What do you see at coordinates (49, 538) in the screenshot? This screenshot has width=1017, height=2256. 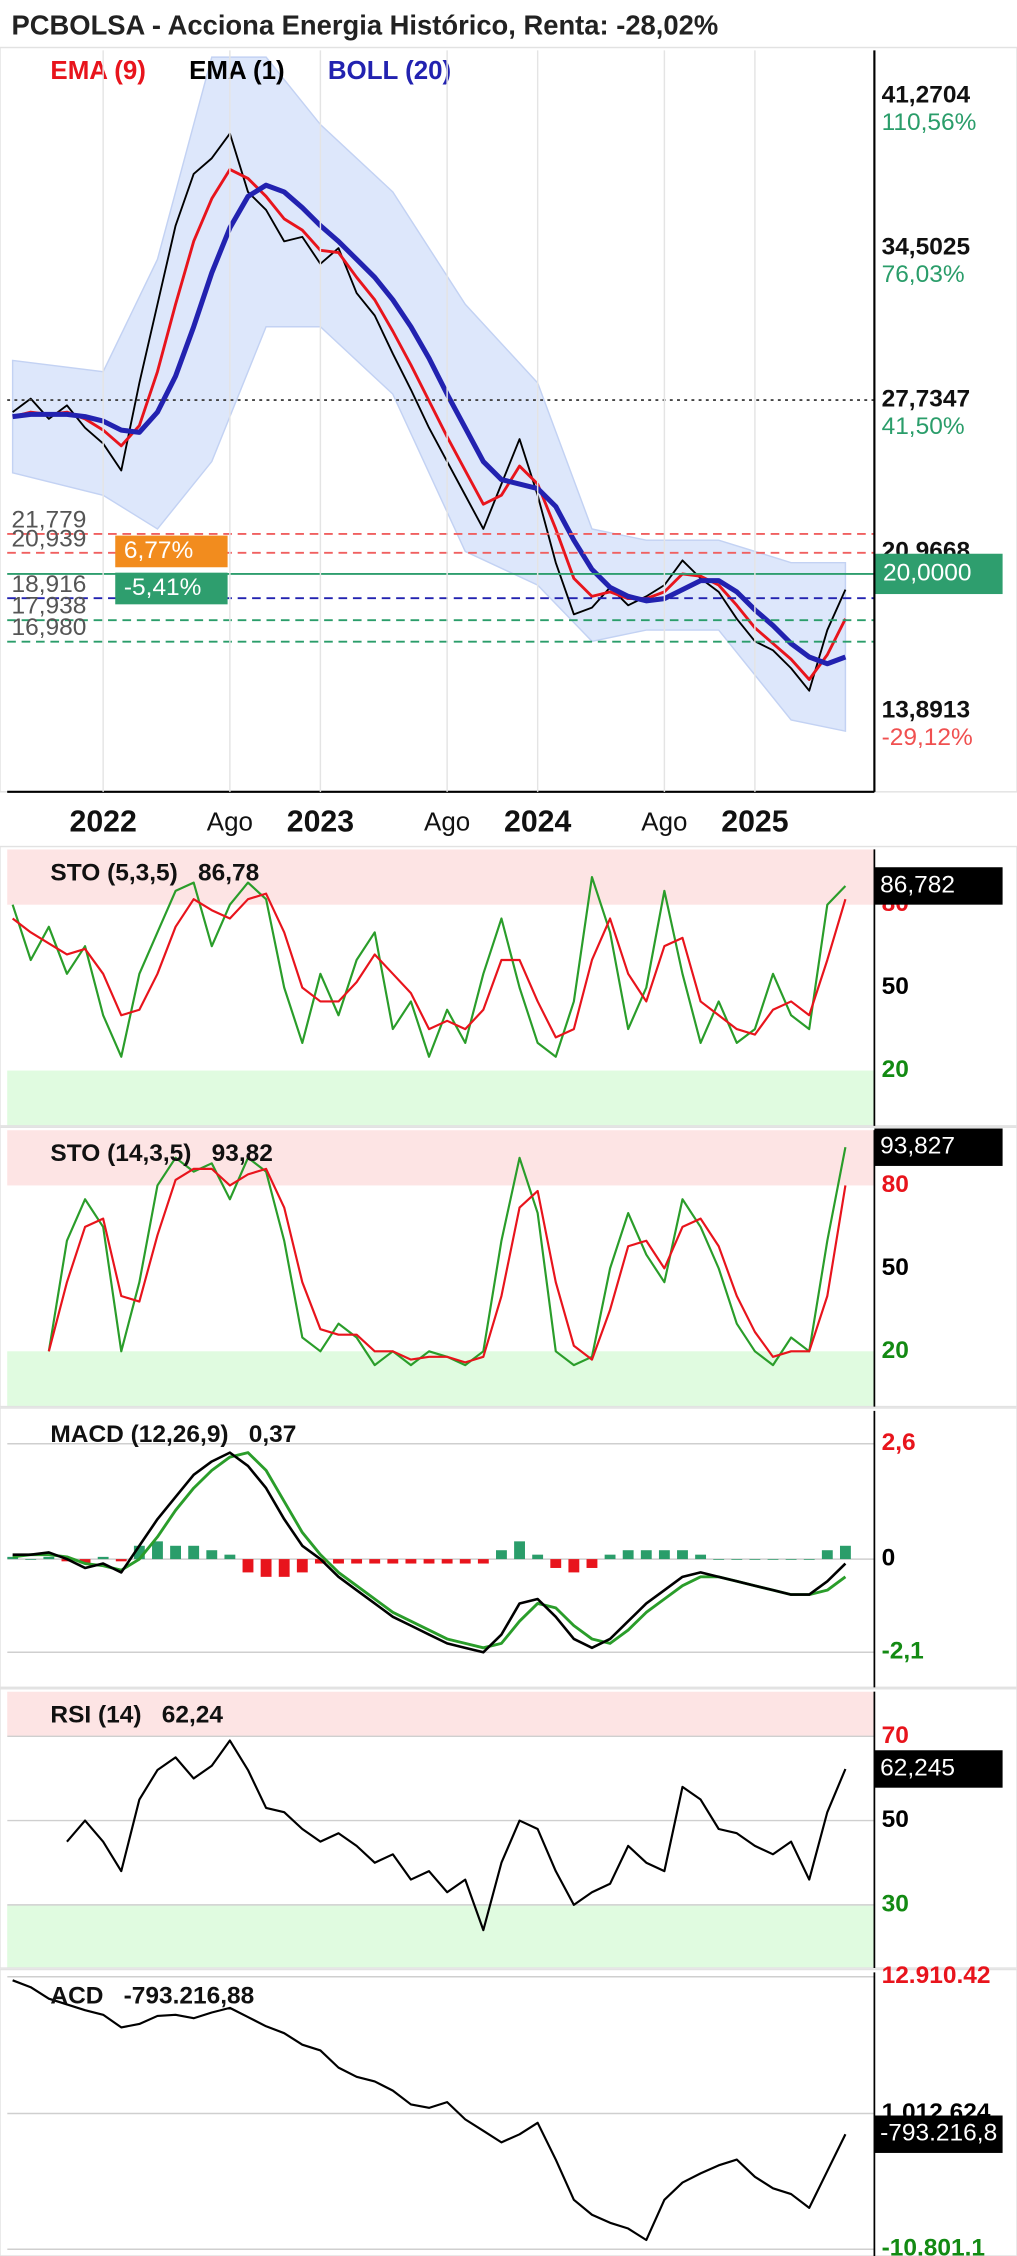 I see `level-label: 20,939` at bounding box center [49, 538].